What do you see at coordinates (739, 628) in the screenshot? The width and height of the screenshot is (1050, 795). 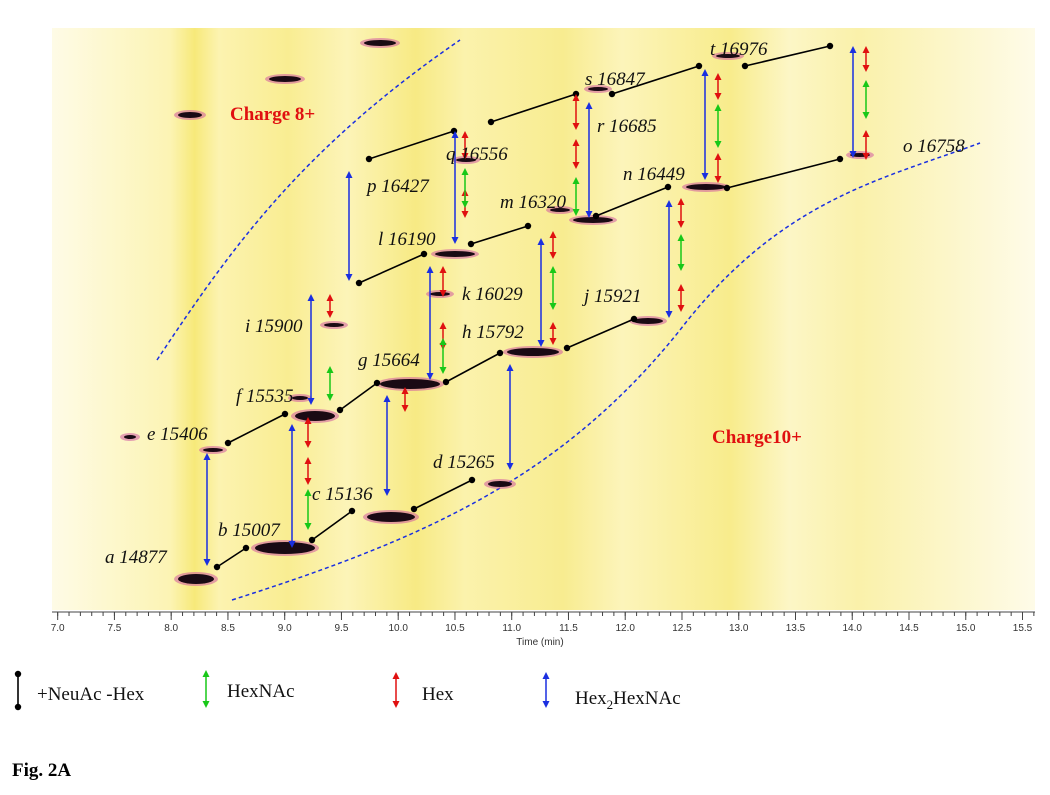 I see `x-tick-label: 13.0` at bounding box center [739, 628].